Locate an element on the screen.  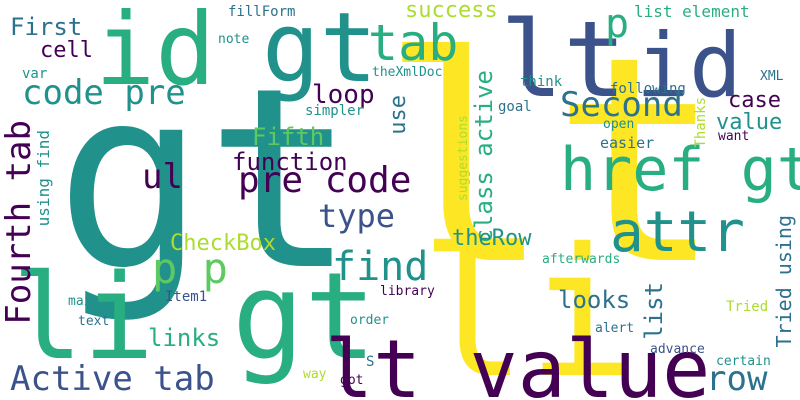
word-code-pre: code pre is located at coordinates (104, 93).